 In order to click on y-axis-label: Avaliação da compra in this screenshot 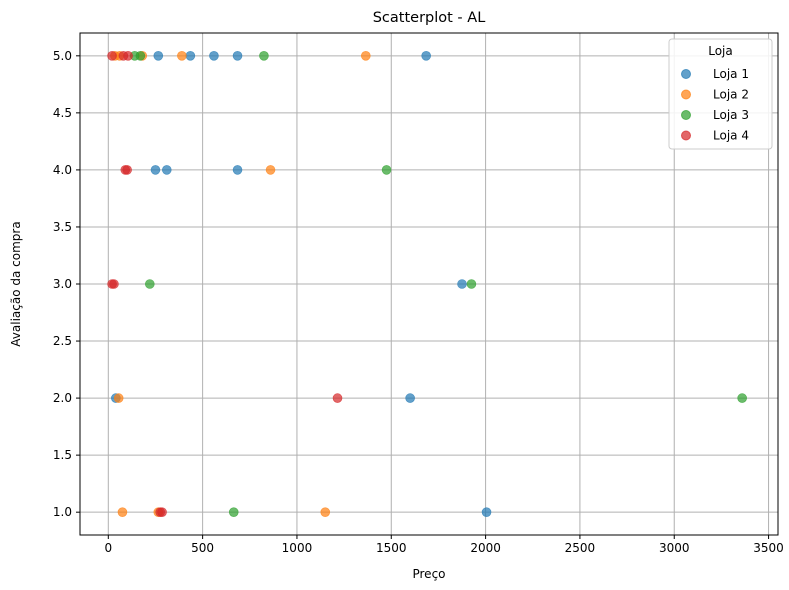, I will do `click(16, 283)`.